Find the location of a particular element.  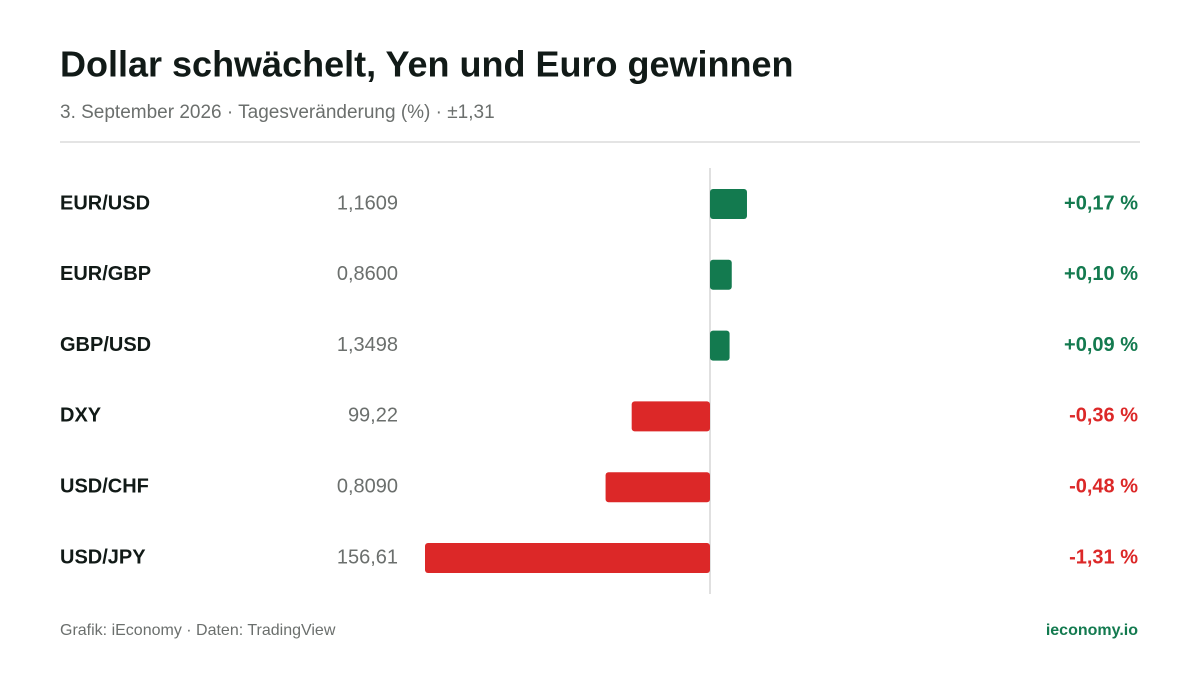

category-label: USD/CHF is located at coordinates (104, 486).